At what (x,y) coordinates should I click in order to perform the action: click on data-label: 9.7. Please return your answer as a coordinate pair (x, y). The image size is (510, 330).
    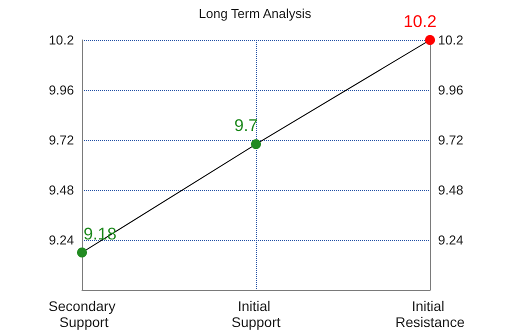
    Looking at the image, I should click on (246, 126).